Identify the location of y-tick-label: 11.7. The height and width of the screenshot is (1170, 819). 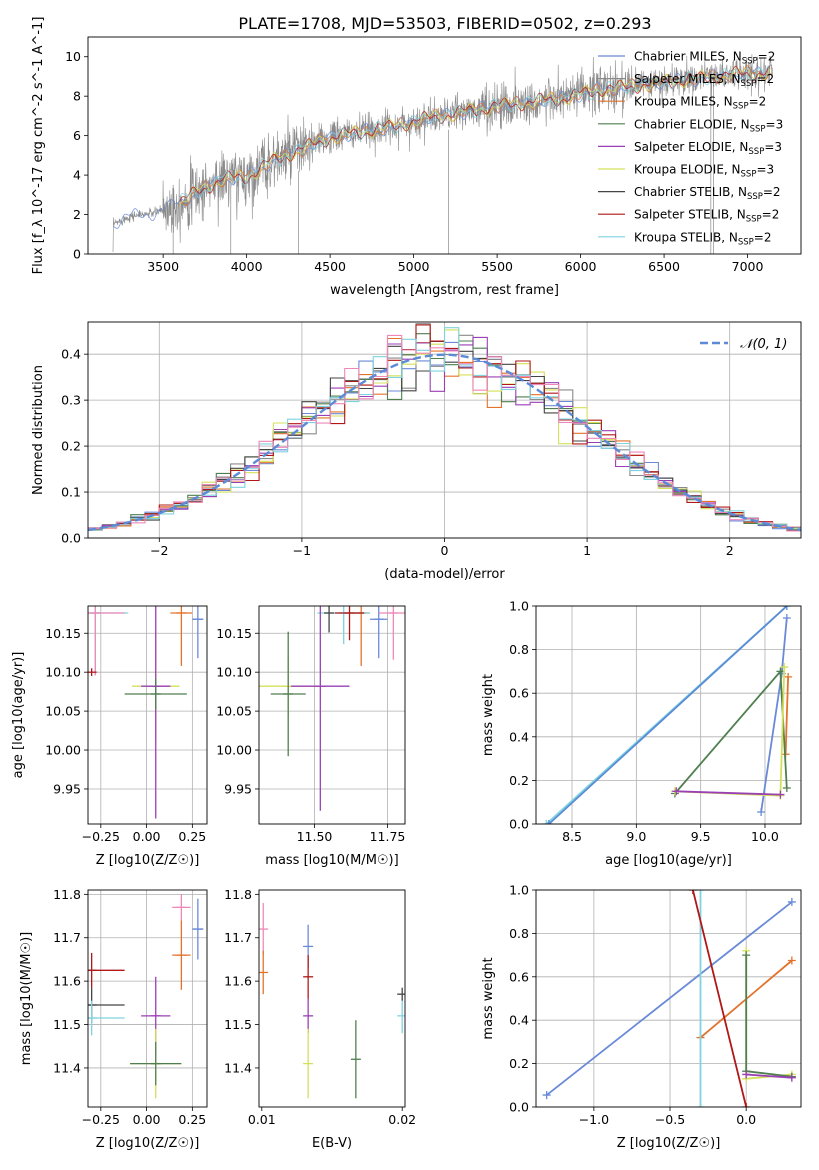
(238, 937).